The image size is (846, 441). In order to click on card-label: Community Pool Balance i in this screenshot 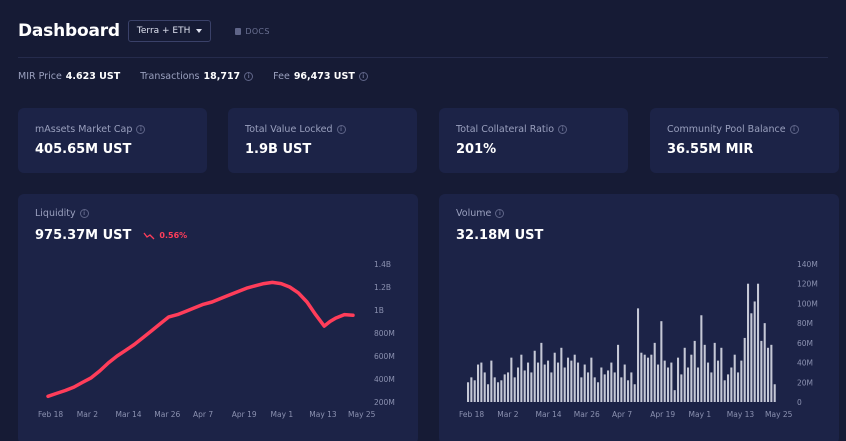, I will do `click(733, 129)`.